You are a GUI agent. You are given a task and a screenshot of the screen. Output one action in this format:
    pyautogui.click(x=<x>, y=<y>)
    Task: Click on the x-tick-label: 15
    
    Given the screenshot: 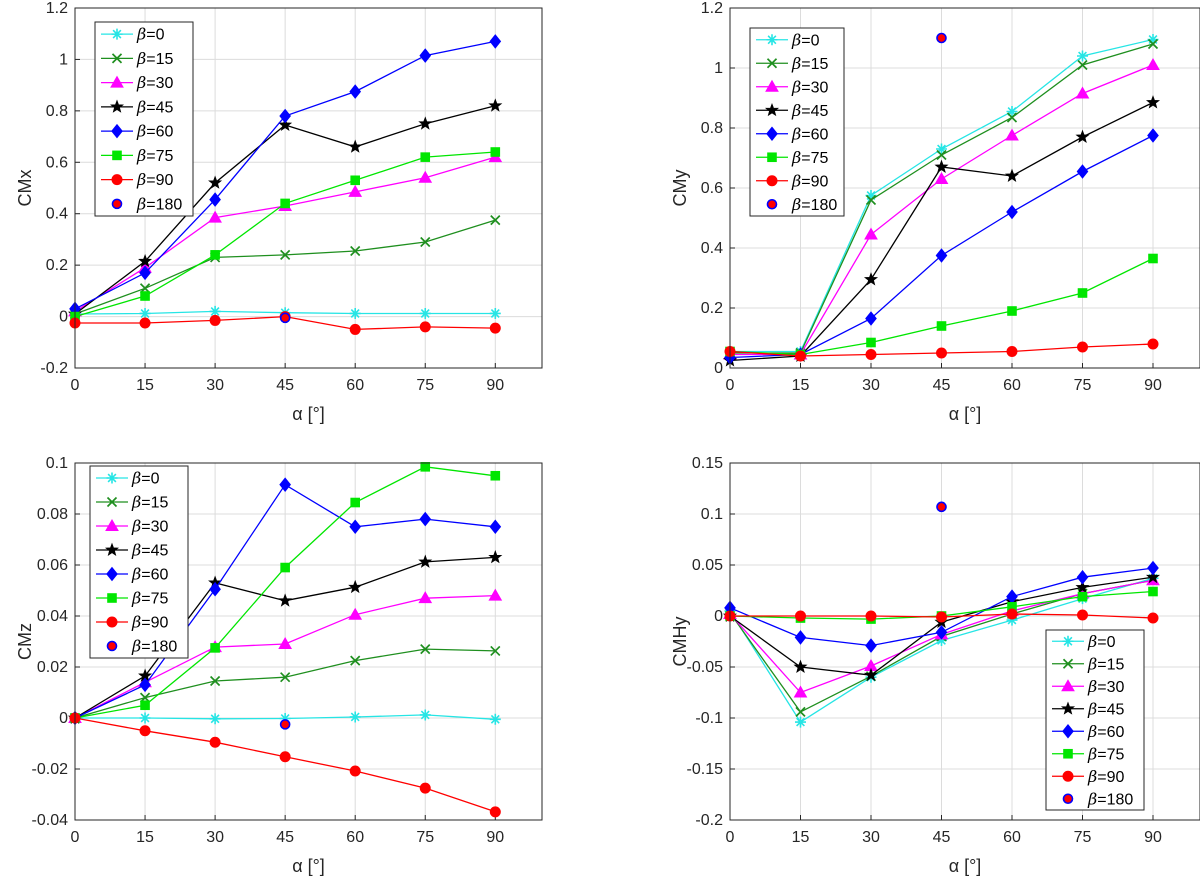 What is the action you would take?
    pyautogui.click(x=145, y=385)
    